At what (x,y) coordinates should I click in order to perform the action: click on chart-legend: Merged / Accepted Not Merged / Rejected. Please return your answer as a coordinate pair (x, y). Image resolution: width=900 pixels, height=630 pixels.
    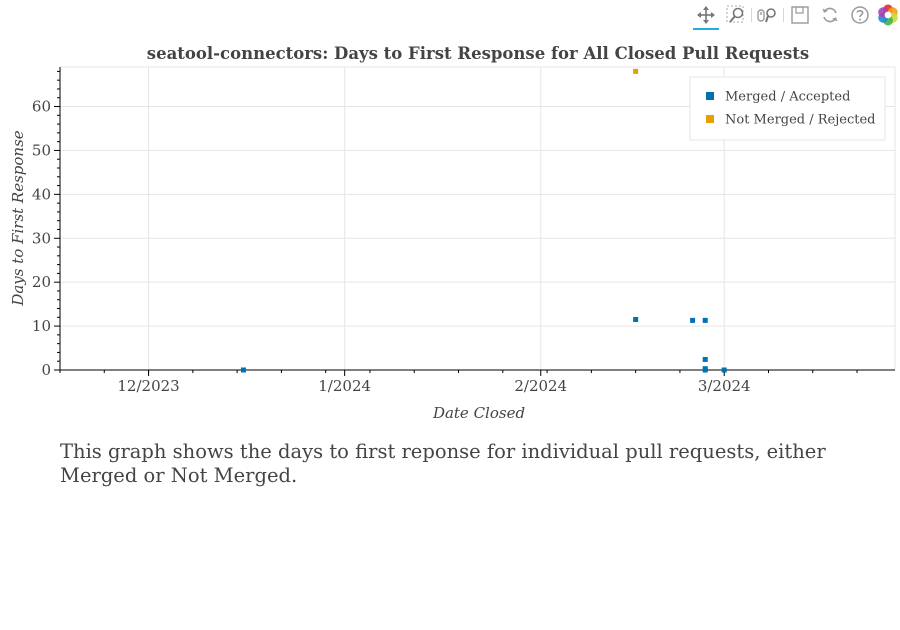
    Looking at the image, I should click on (787, 108).